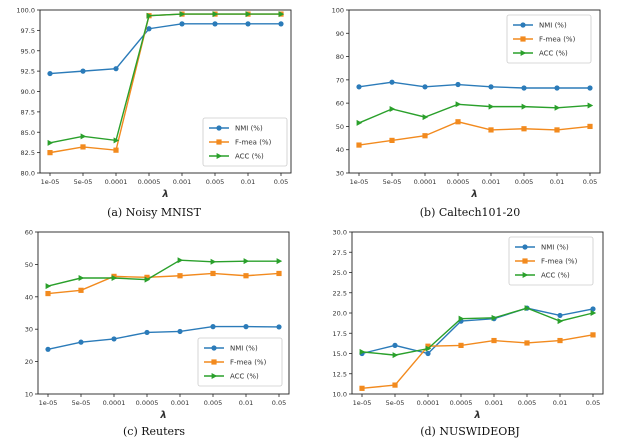 The width and height of the screenshot is (628, 441). Describe the element at coordinates (593, 403) in the screenshot. I see `x-tick-label: 0.05` at that location.